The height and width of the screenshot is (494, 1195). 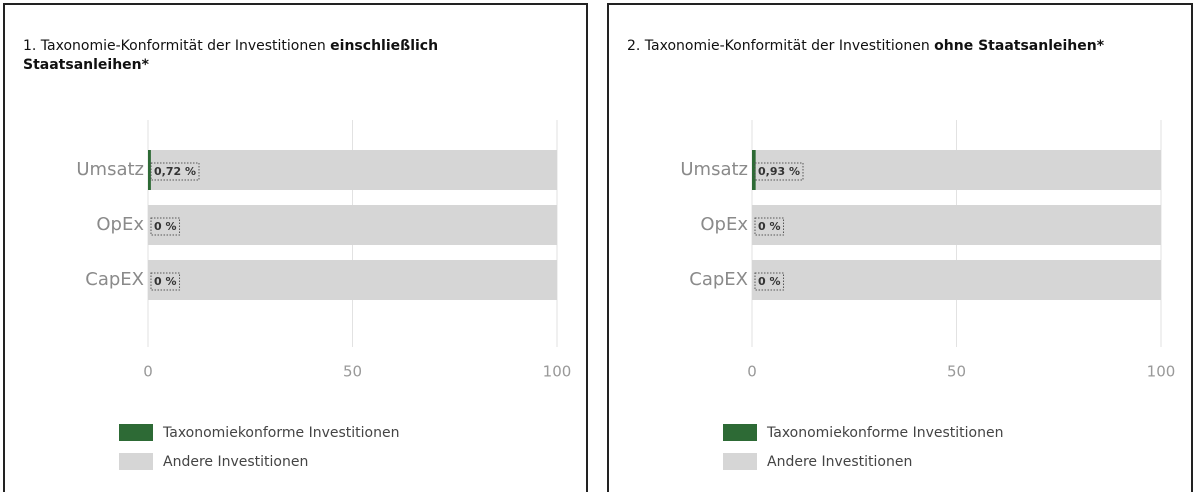 What do you see at coordinates (1019, 46) in the screenshot?
I see `title-emphasis: ohne Staatsanleihen*` at bounding box center [1019, 46].